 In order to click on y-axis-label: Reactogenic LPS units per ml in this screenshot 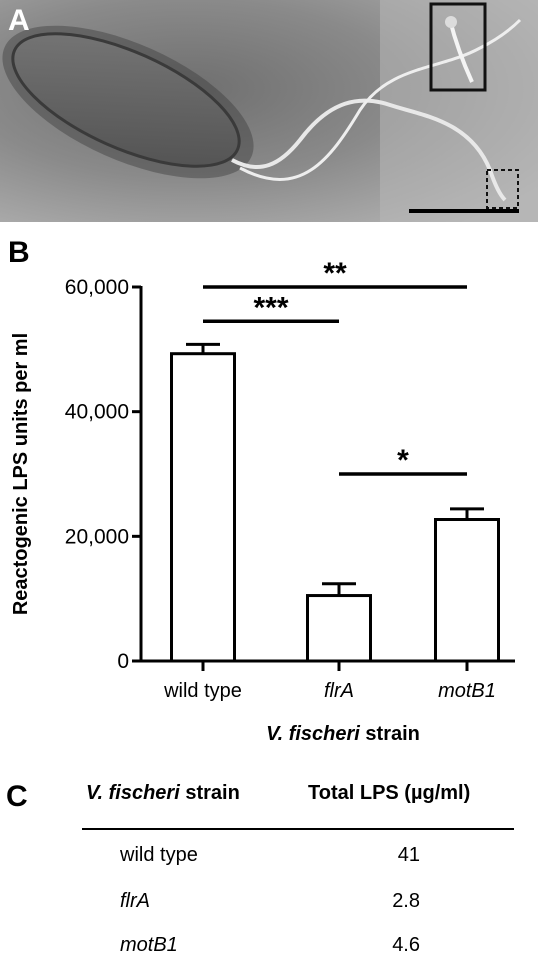, I will do `click(21, 474)`.